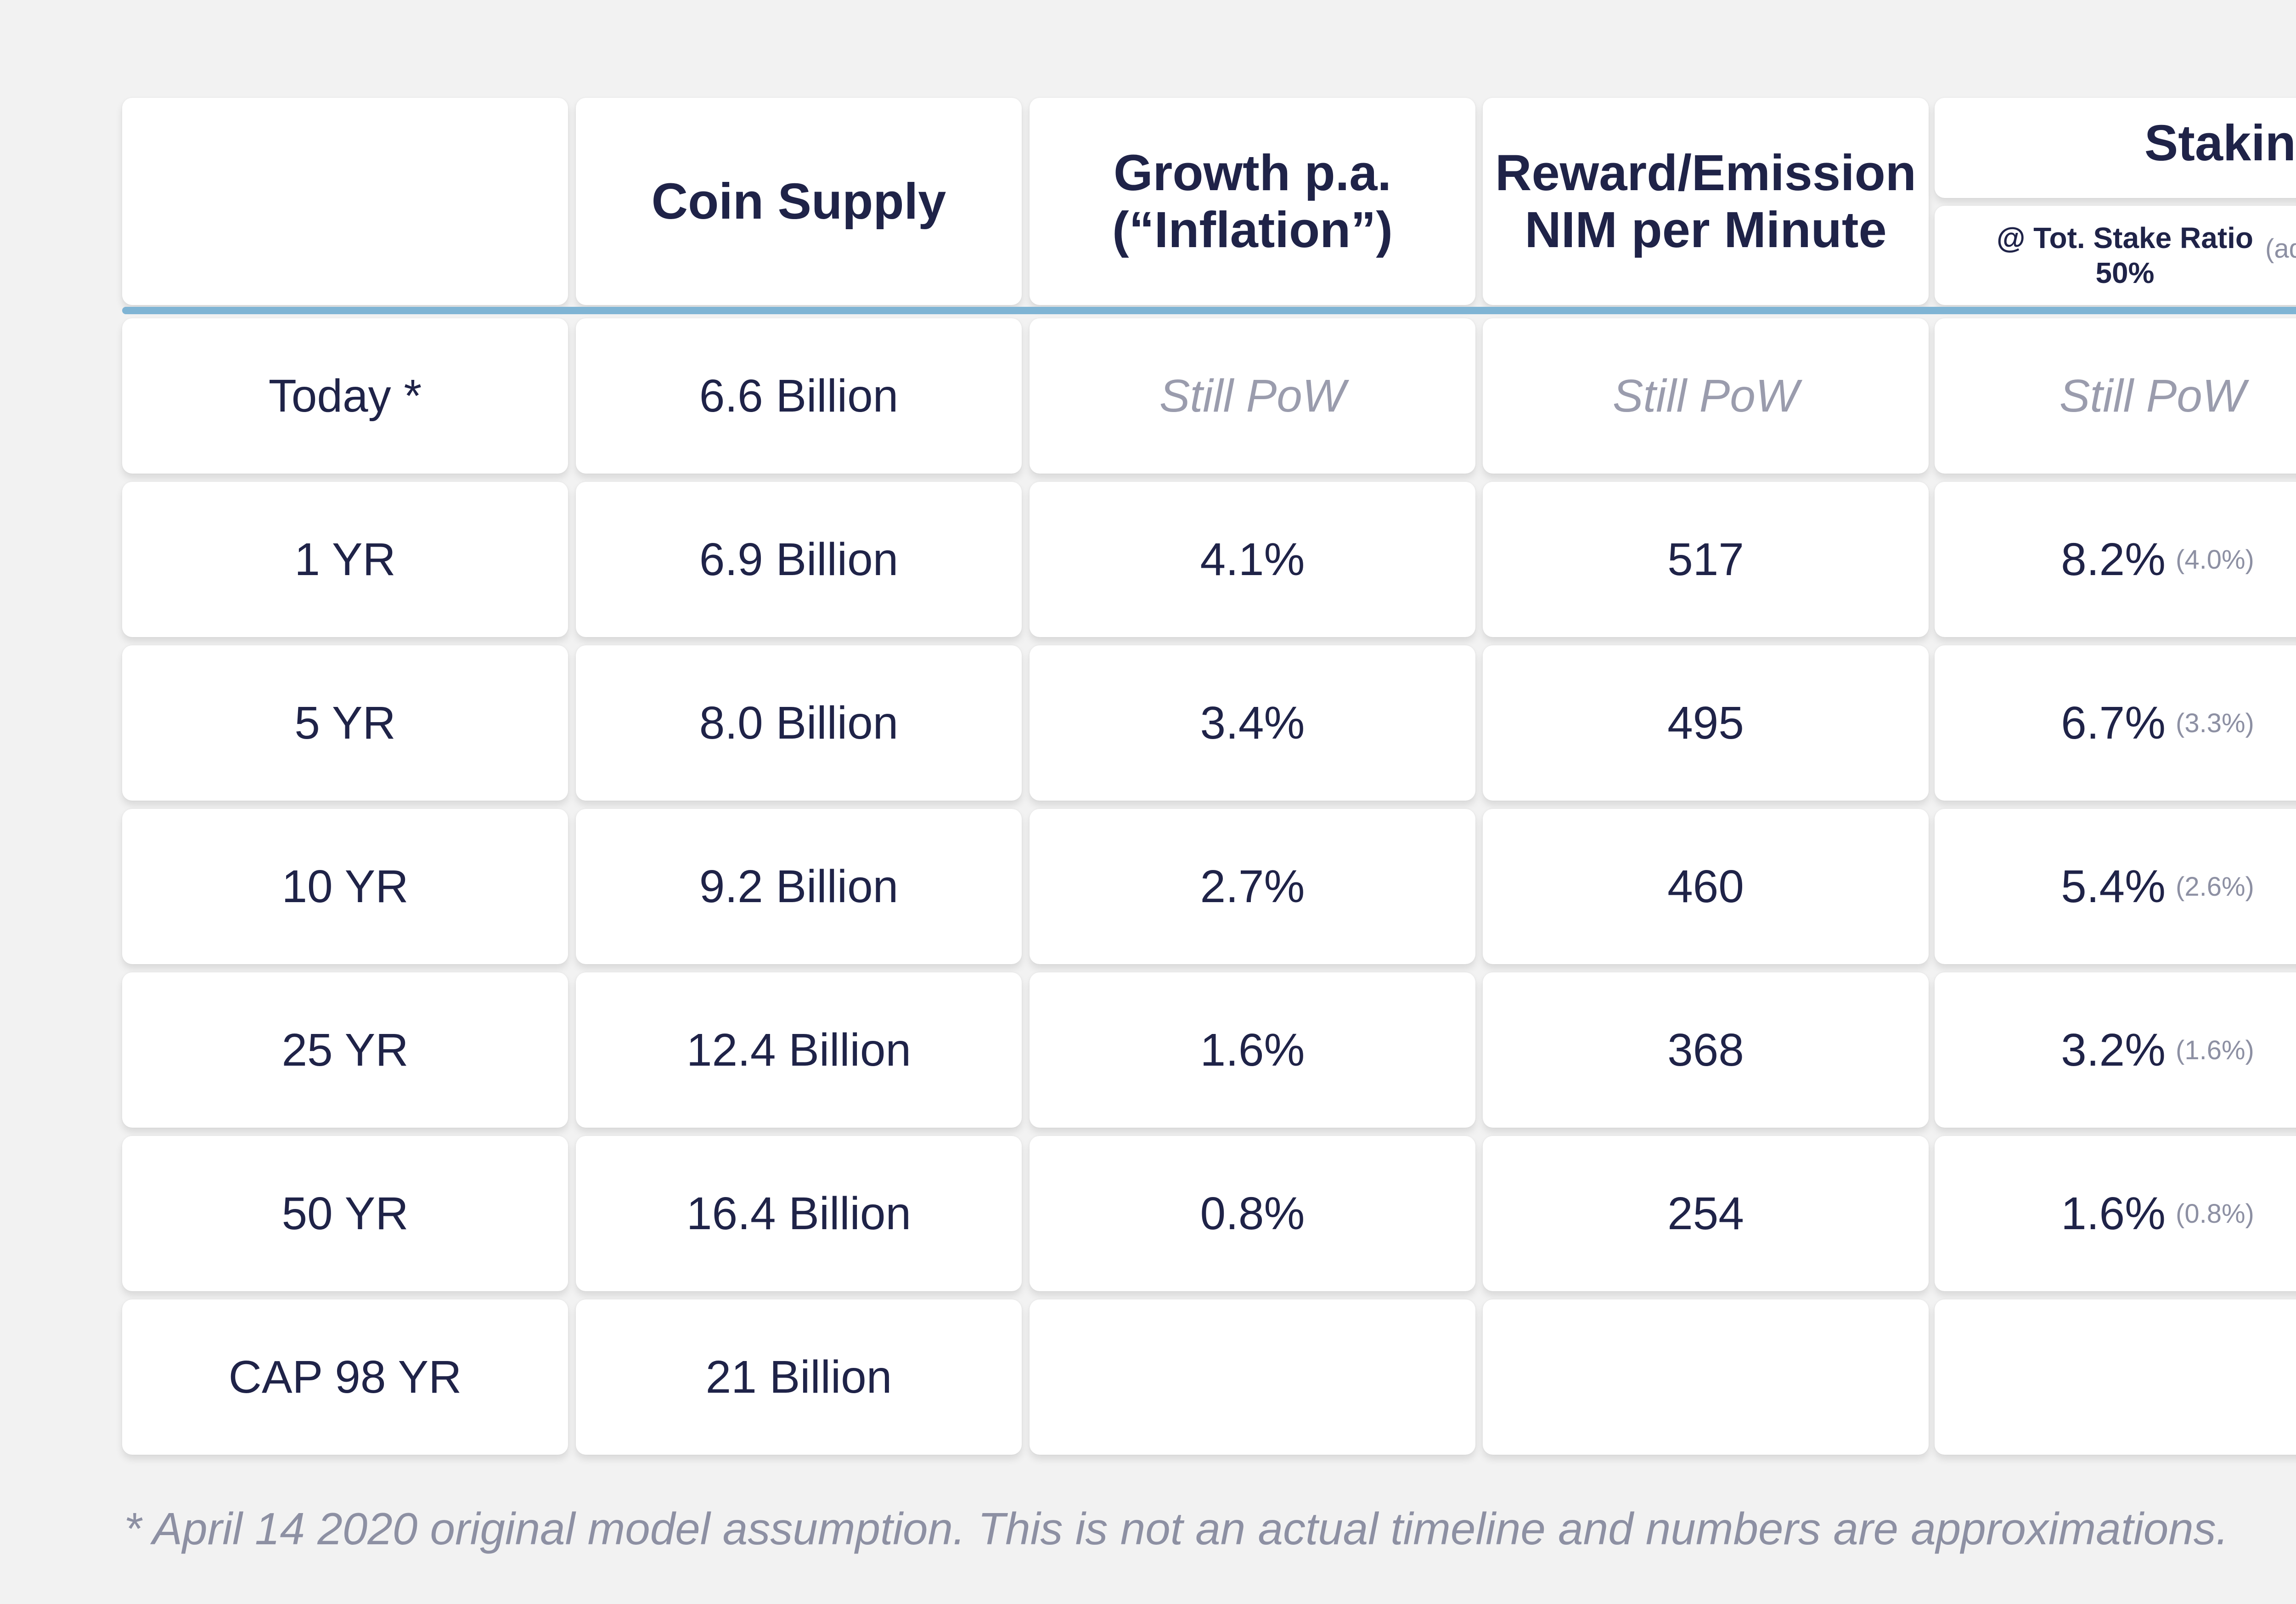  What do you see at coordinates (2215, 723) in the screenshot?
I see `stake-50-adjusted-value: (3.3%)` at bounding box center [2215, 723].